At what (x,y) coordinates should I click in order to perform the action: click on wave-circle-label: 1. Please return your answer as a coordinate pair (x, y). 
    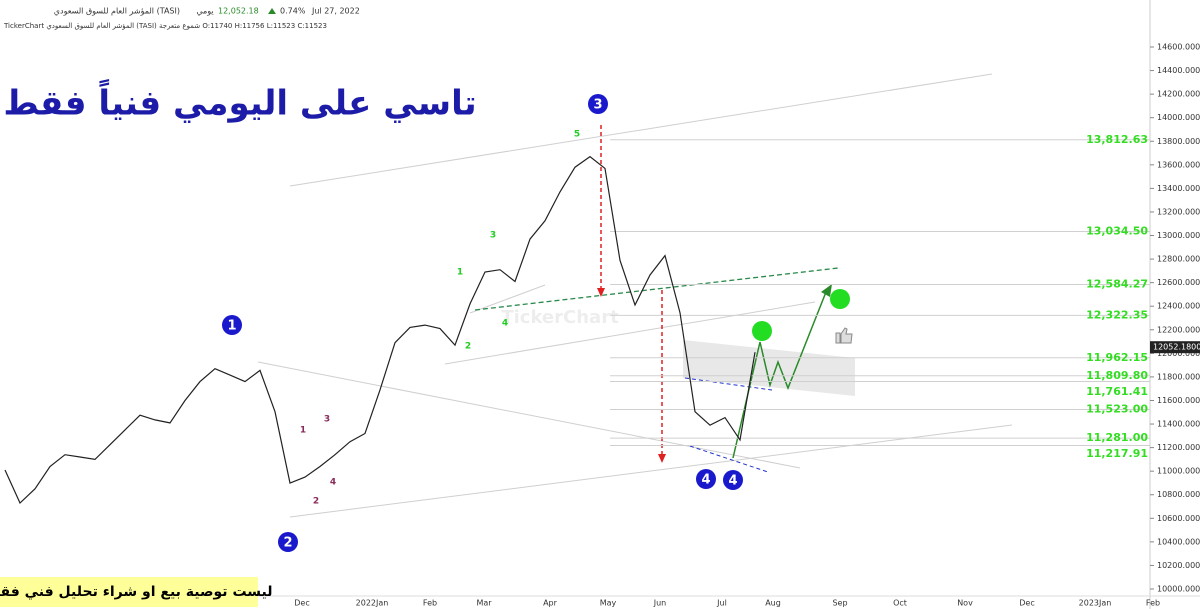
    Looking at the image, I should click on (231, 326).